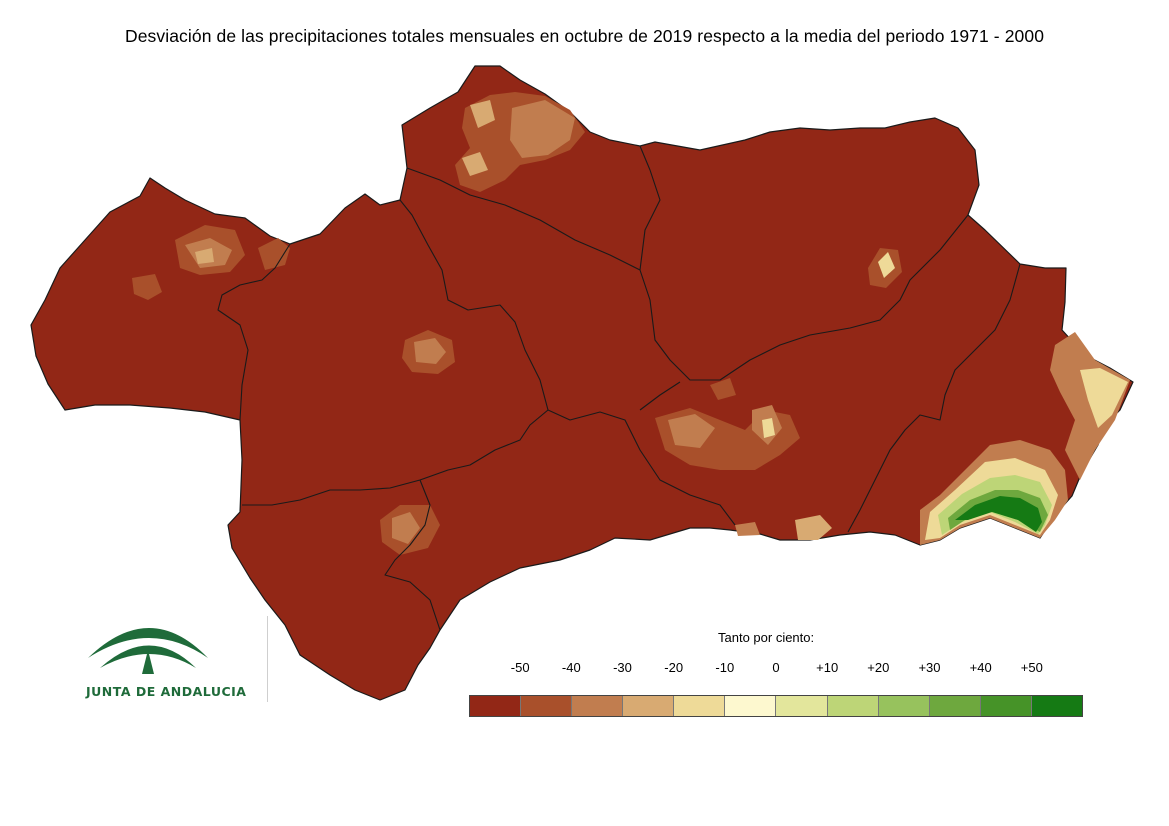  What do you see at coordinates (878, 667) in the screenshot?
I see `legend-tick-label: +20` at bounding box center [878, 667].